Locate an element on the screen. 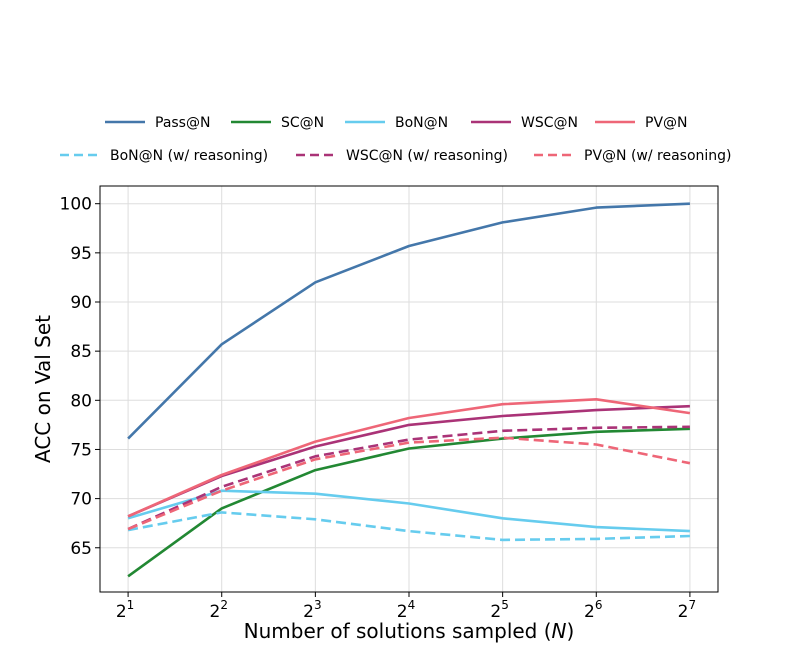 The image size is (797, 664). y-tick-label: 85 is located at coordinates (81, 352).